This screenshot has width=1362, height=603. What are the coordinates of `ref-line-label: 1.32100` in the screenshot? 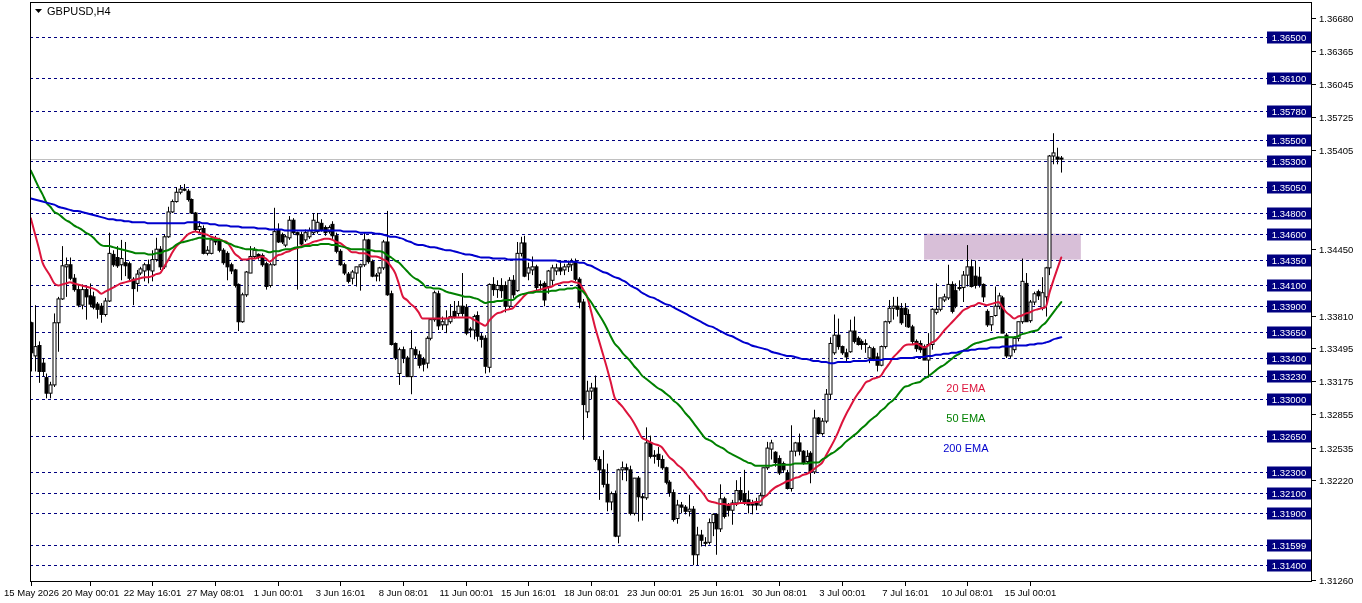 It's located at (1289, 493).